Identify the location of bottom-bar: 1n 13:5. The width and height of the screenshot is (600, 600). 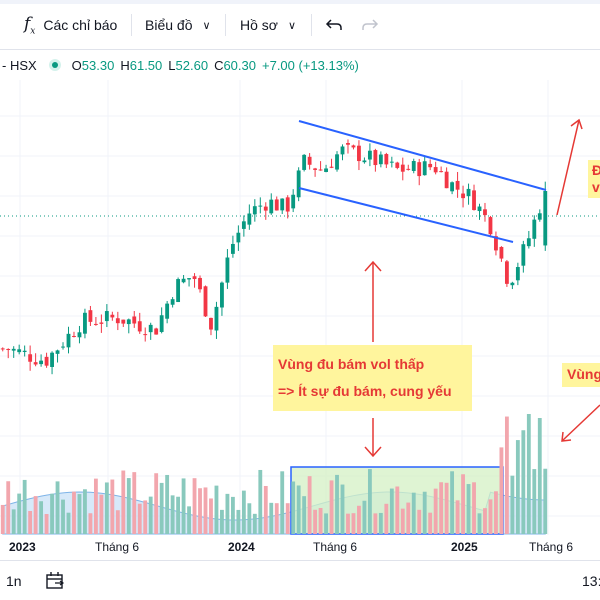
(300, 580).